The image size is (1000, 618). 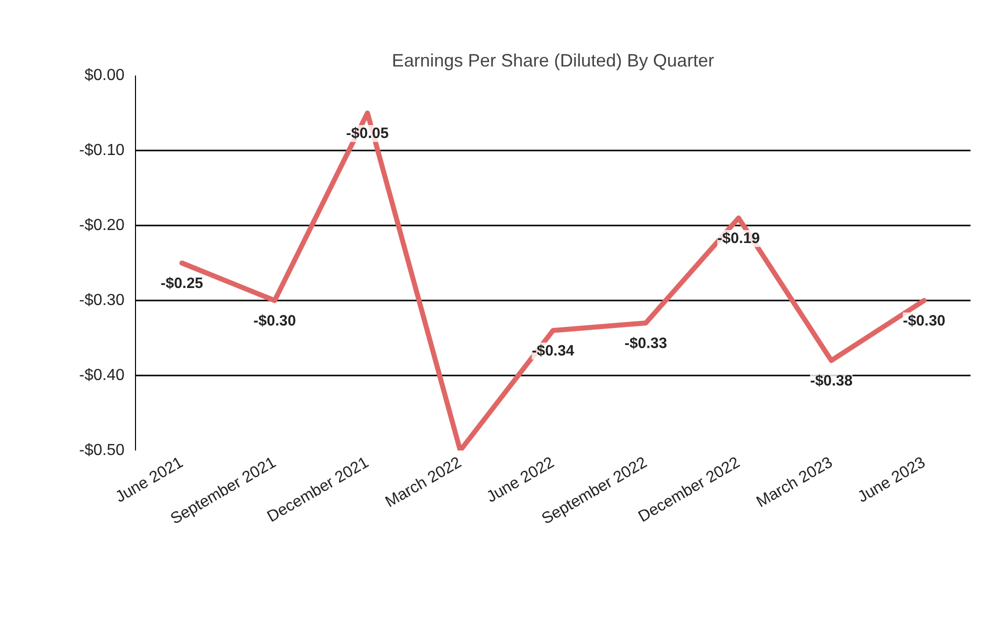 I want to click on text: -$0.25, so click(x=182, y=283).